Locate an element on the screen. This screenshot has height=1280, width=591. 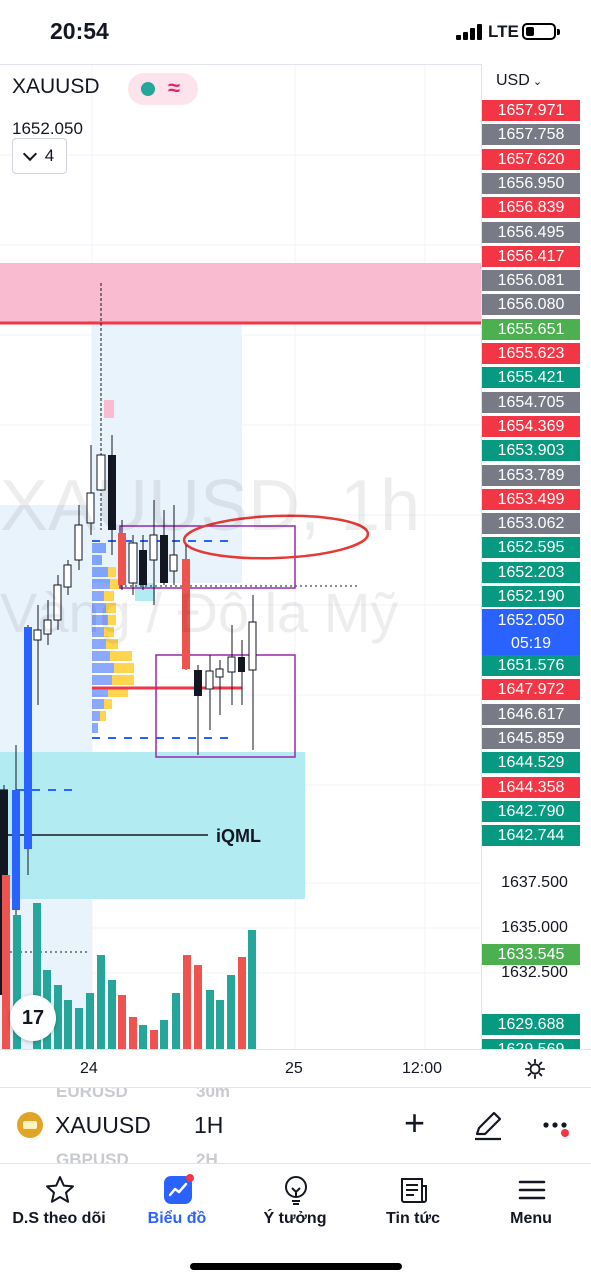
indicators-toggle-button: 4 is located at coordinates (39, 156).